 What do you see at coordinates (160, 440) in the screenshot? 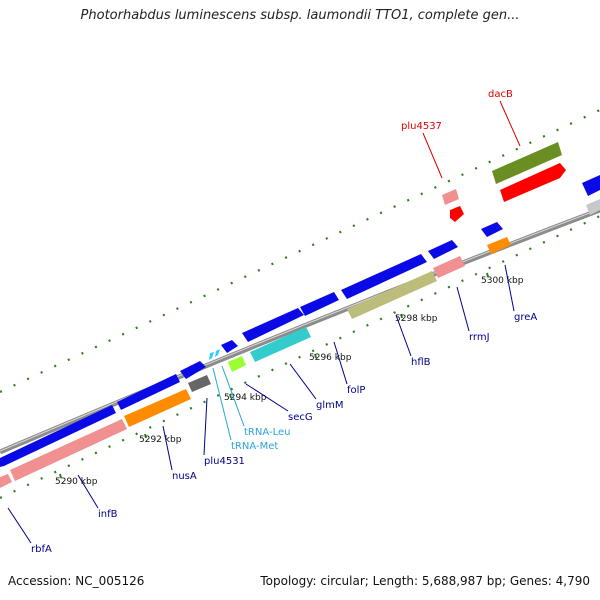
I see `scale-label: 5292 kbp` at bounding box center [160, 440].